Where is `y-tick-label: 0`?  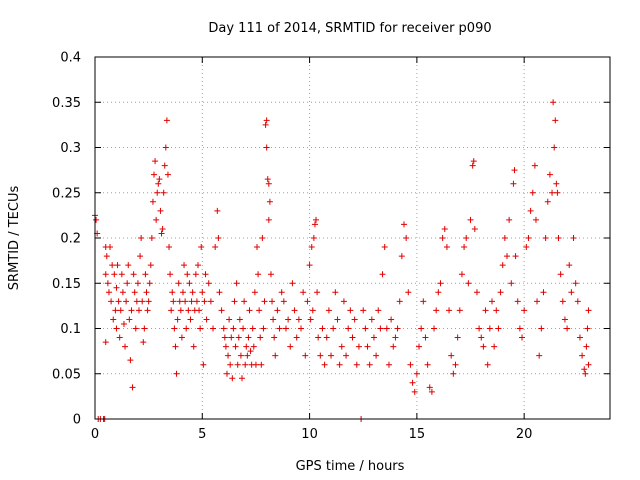
y-tick-label: 0 is located at coordinates (77, 420).